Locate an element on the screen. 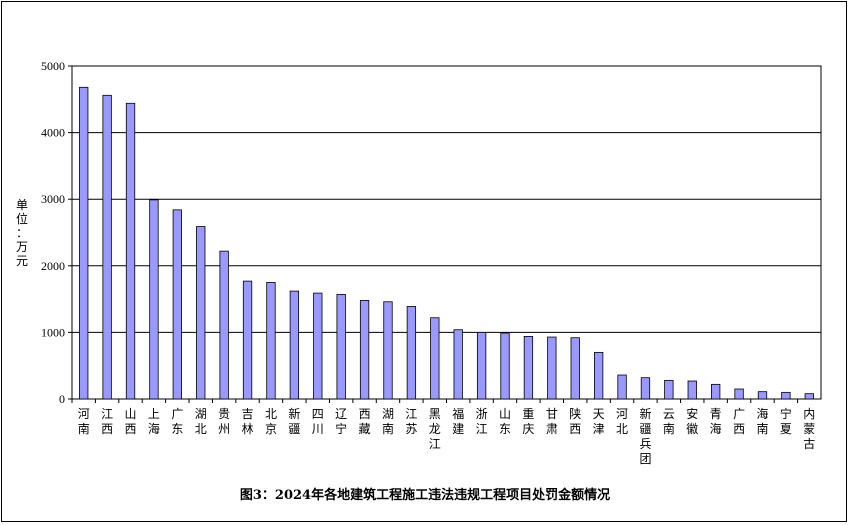 This screenshot has height=525, width=850. bar-上海 is located at coordinates (154, 299).